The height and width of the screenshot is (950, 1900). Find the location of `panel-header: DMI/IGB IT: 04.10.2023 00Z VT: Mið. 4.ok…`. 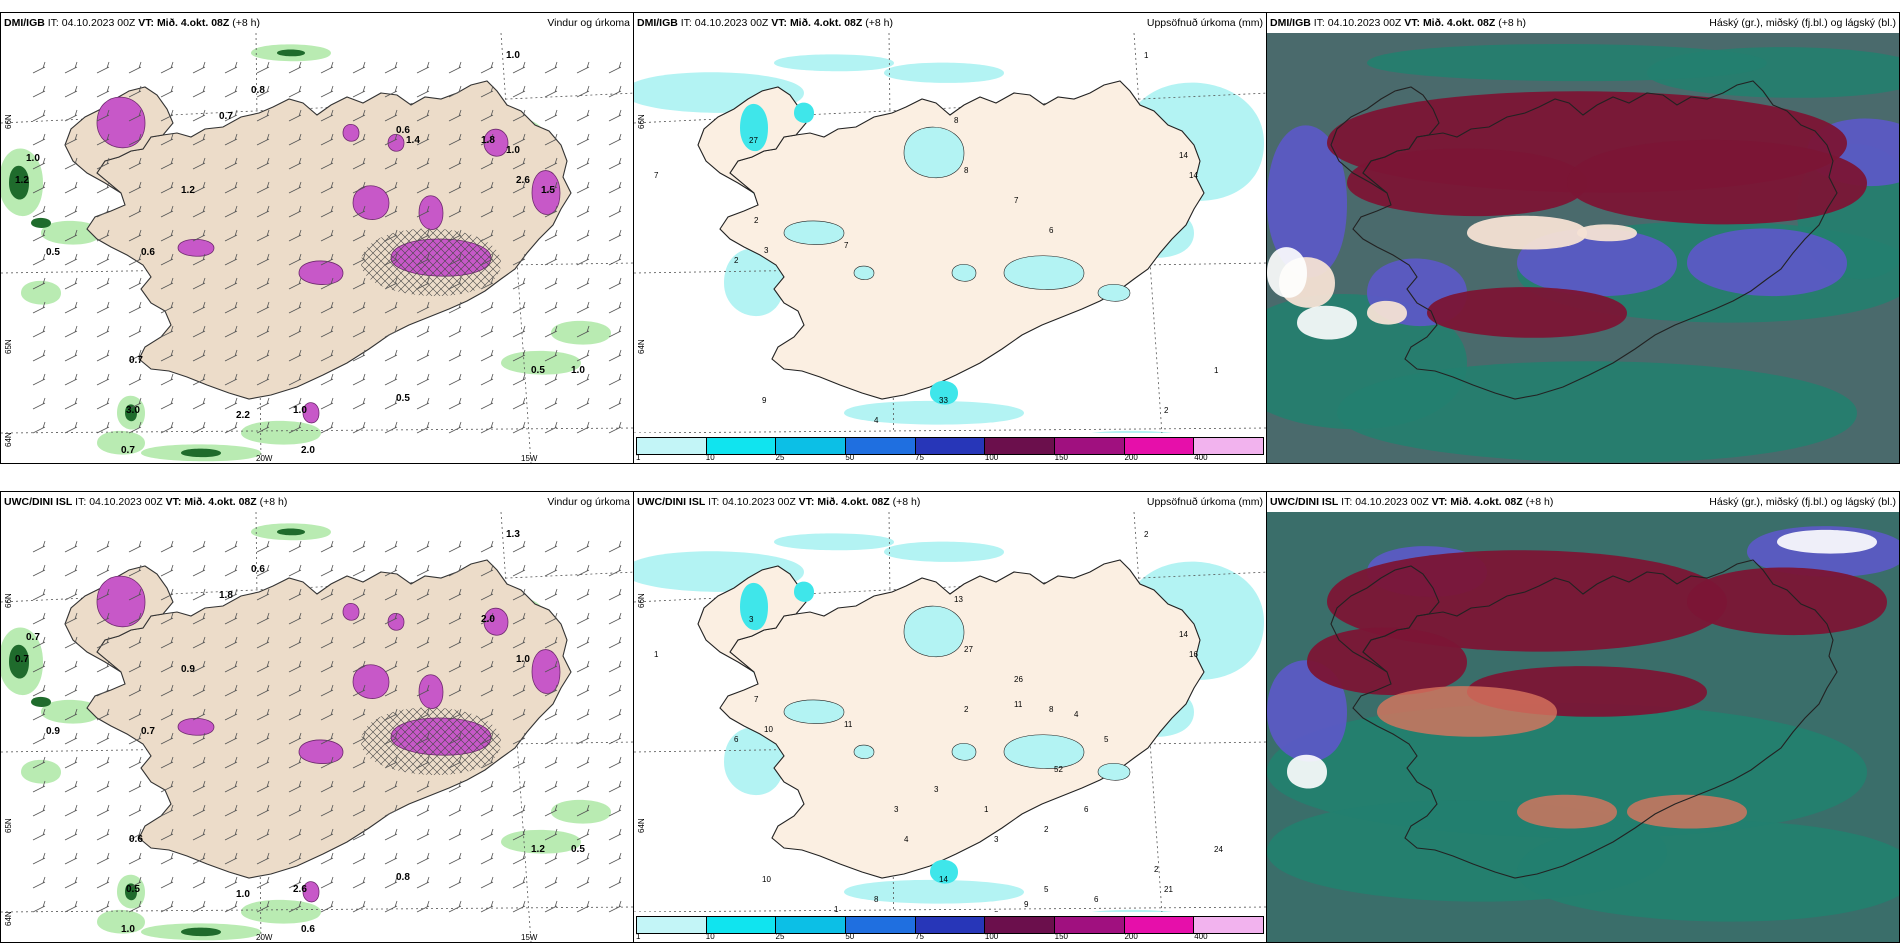

panel-header: DMI/IGB IT: 04.10.2023 00Z VT: Mið. 4.ok… is located at coordinates (317, 23).